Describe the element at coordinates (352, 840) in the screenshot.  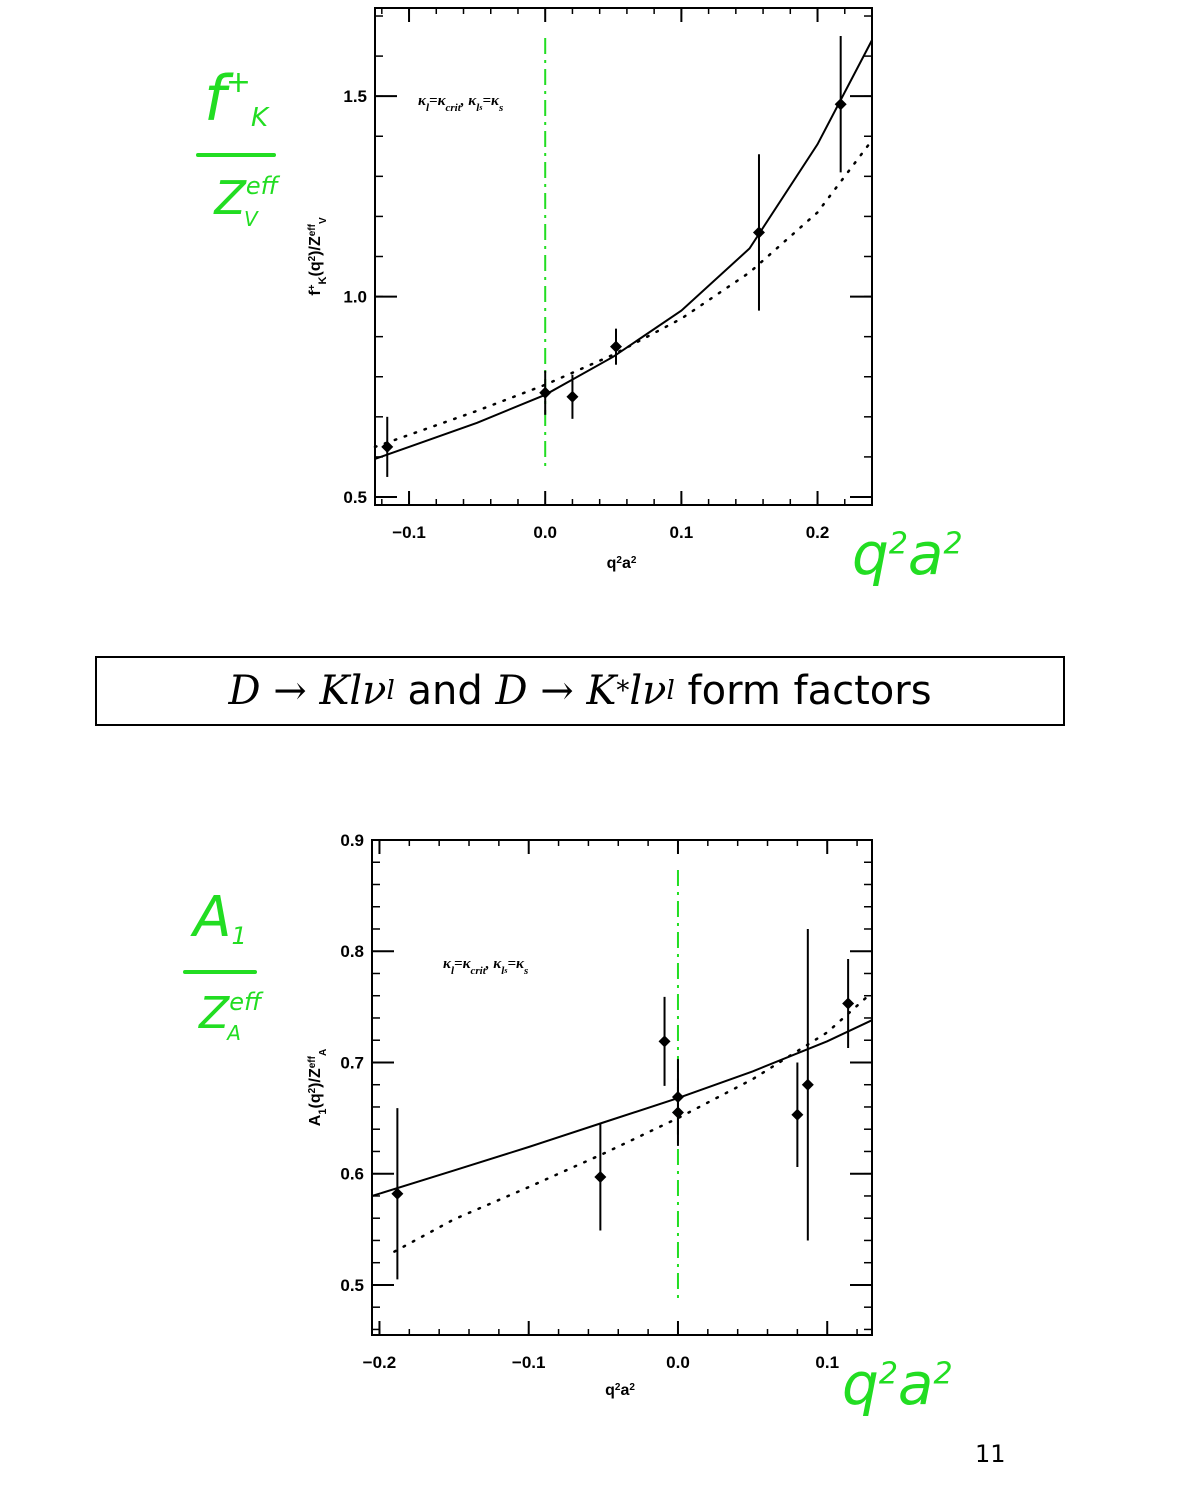
I see `y-tick-label: 0.9` at that location.